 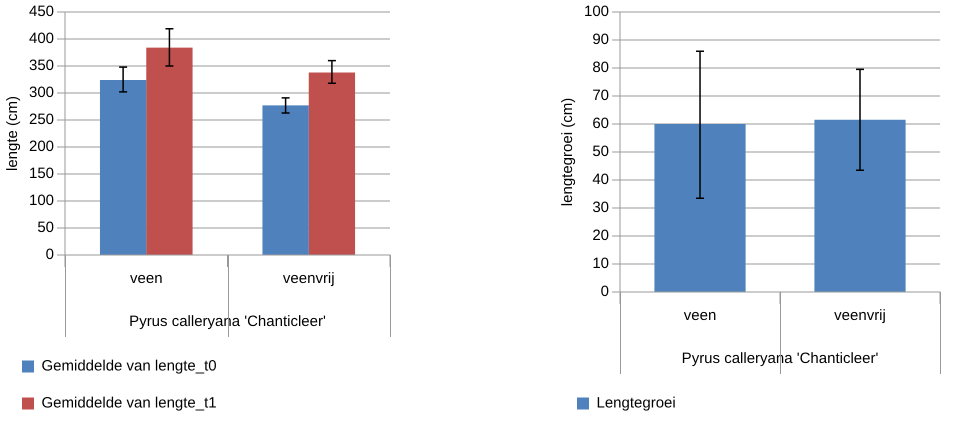 I want to click on y-tick-label: 450, so click(x=41, y=11).